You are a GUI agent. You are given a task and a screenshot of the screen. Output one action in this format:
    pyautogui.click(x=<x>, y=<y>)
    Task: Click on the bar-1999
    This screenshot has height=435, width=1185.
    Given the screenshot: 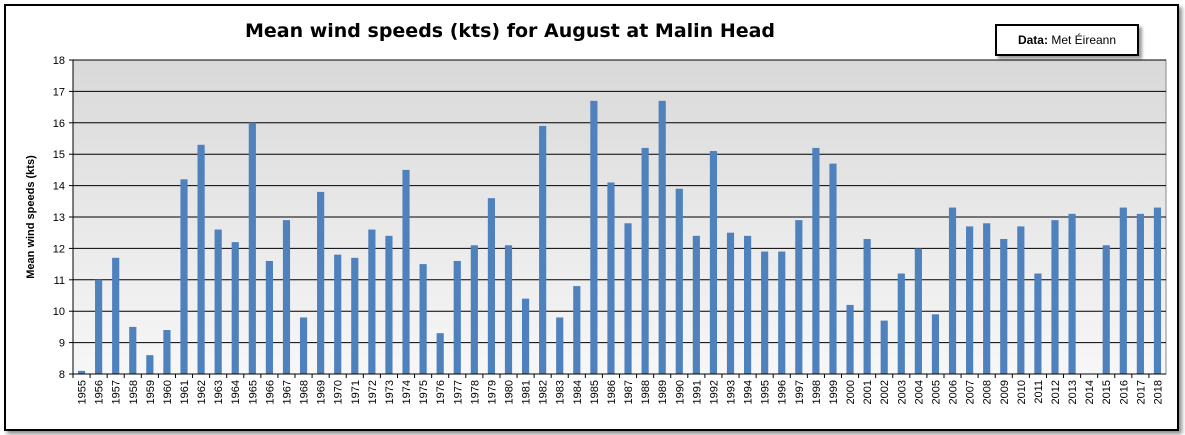 What is the action you would take?
    pyautogui.click(x=833, y=268)
    